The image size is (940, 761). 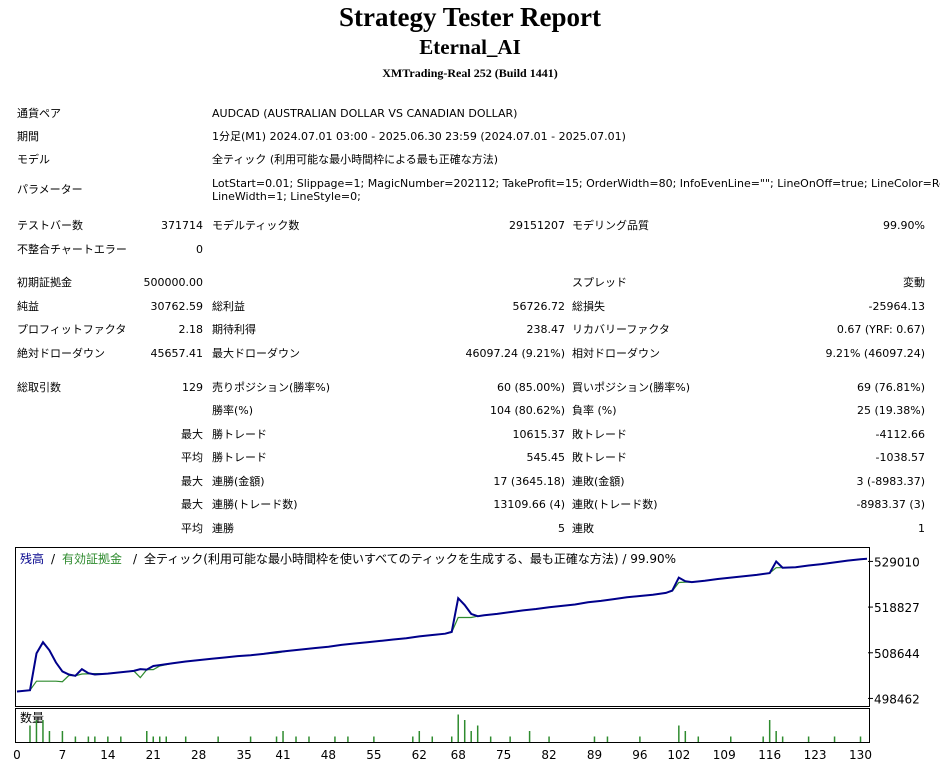 I want to click on gross-profit-value: 56726.72, so click(x=539, y=306).